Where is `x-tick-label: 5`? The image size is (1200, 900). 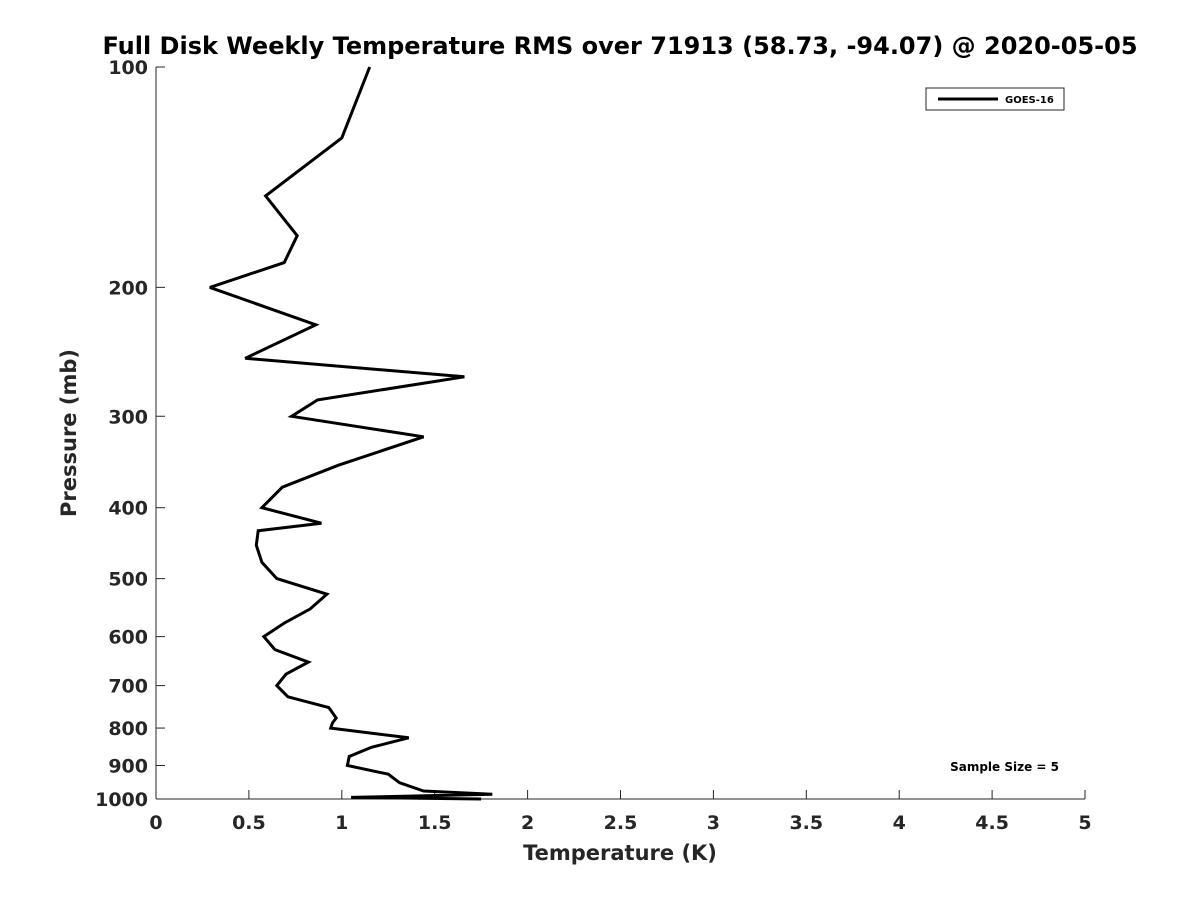 x-tick-label: 5 is located at coordinates (1084, 823).